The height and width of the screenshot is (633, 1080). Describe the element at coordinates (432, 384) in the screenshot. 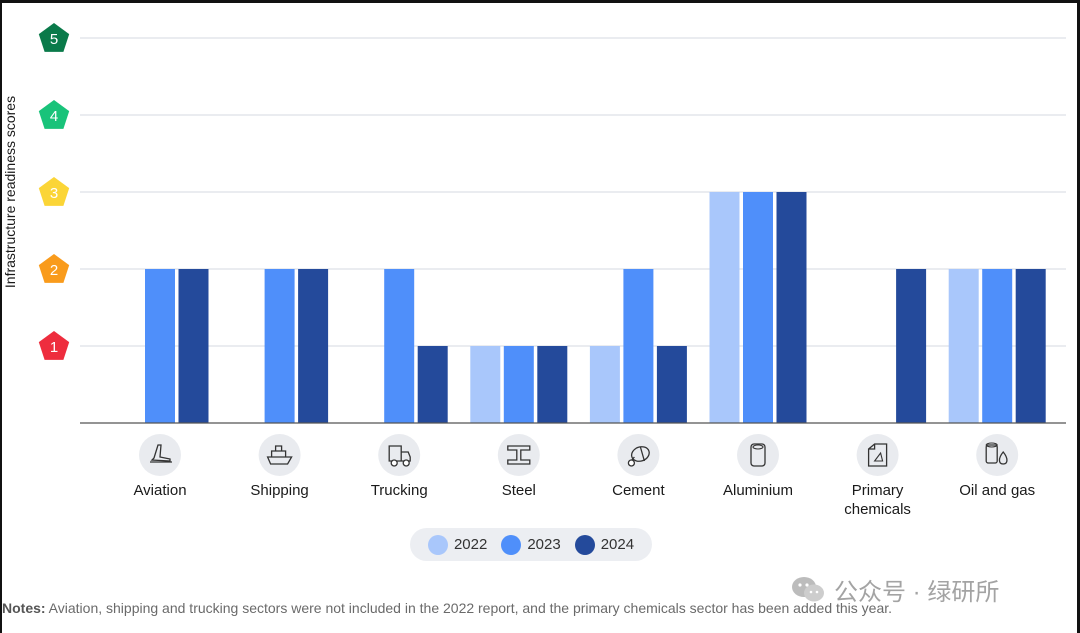

I see `bar-trucking-2024` at that location.